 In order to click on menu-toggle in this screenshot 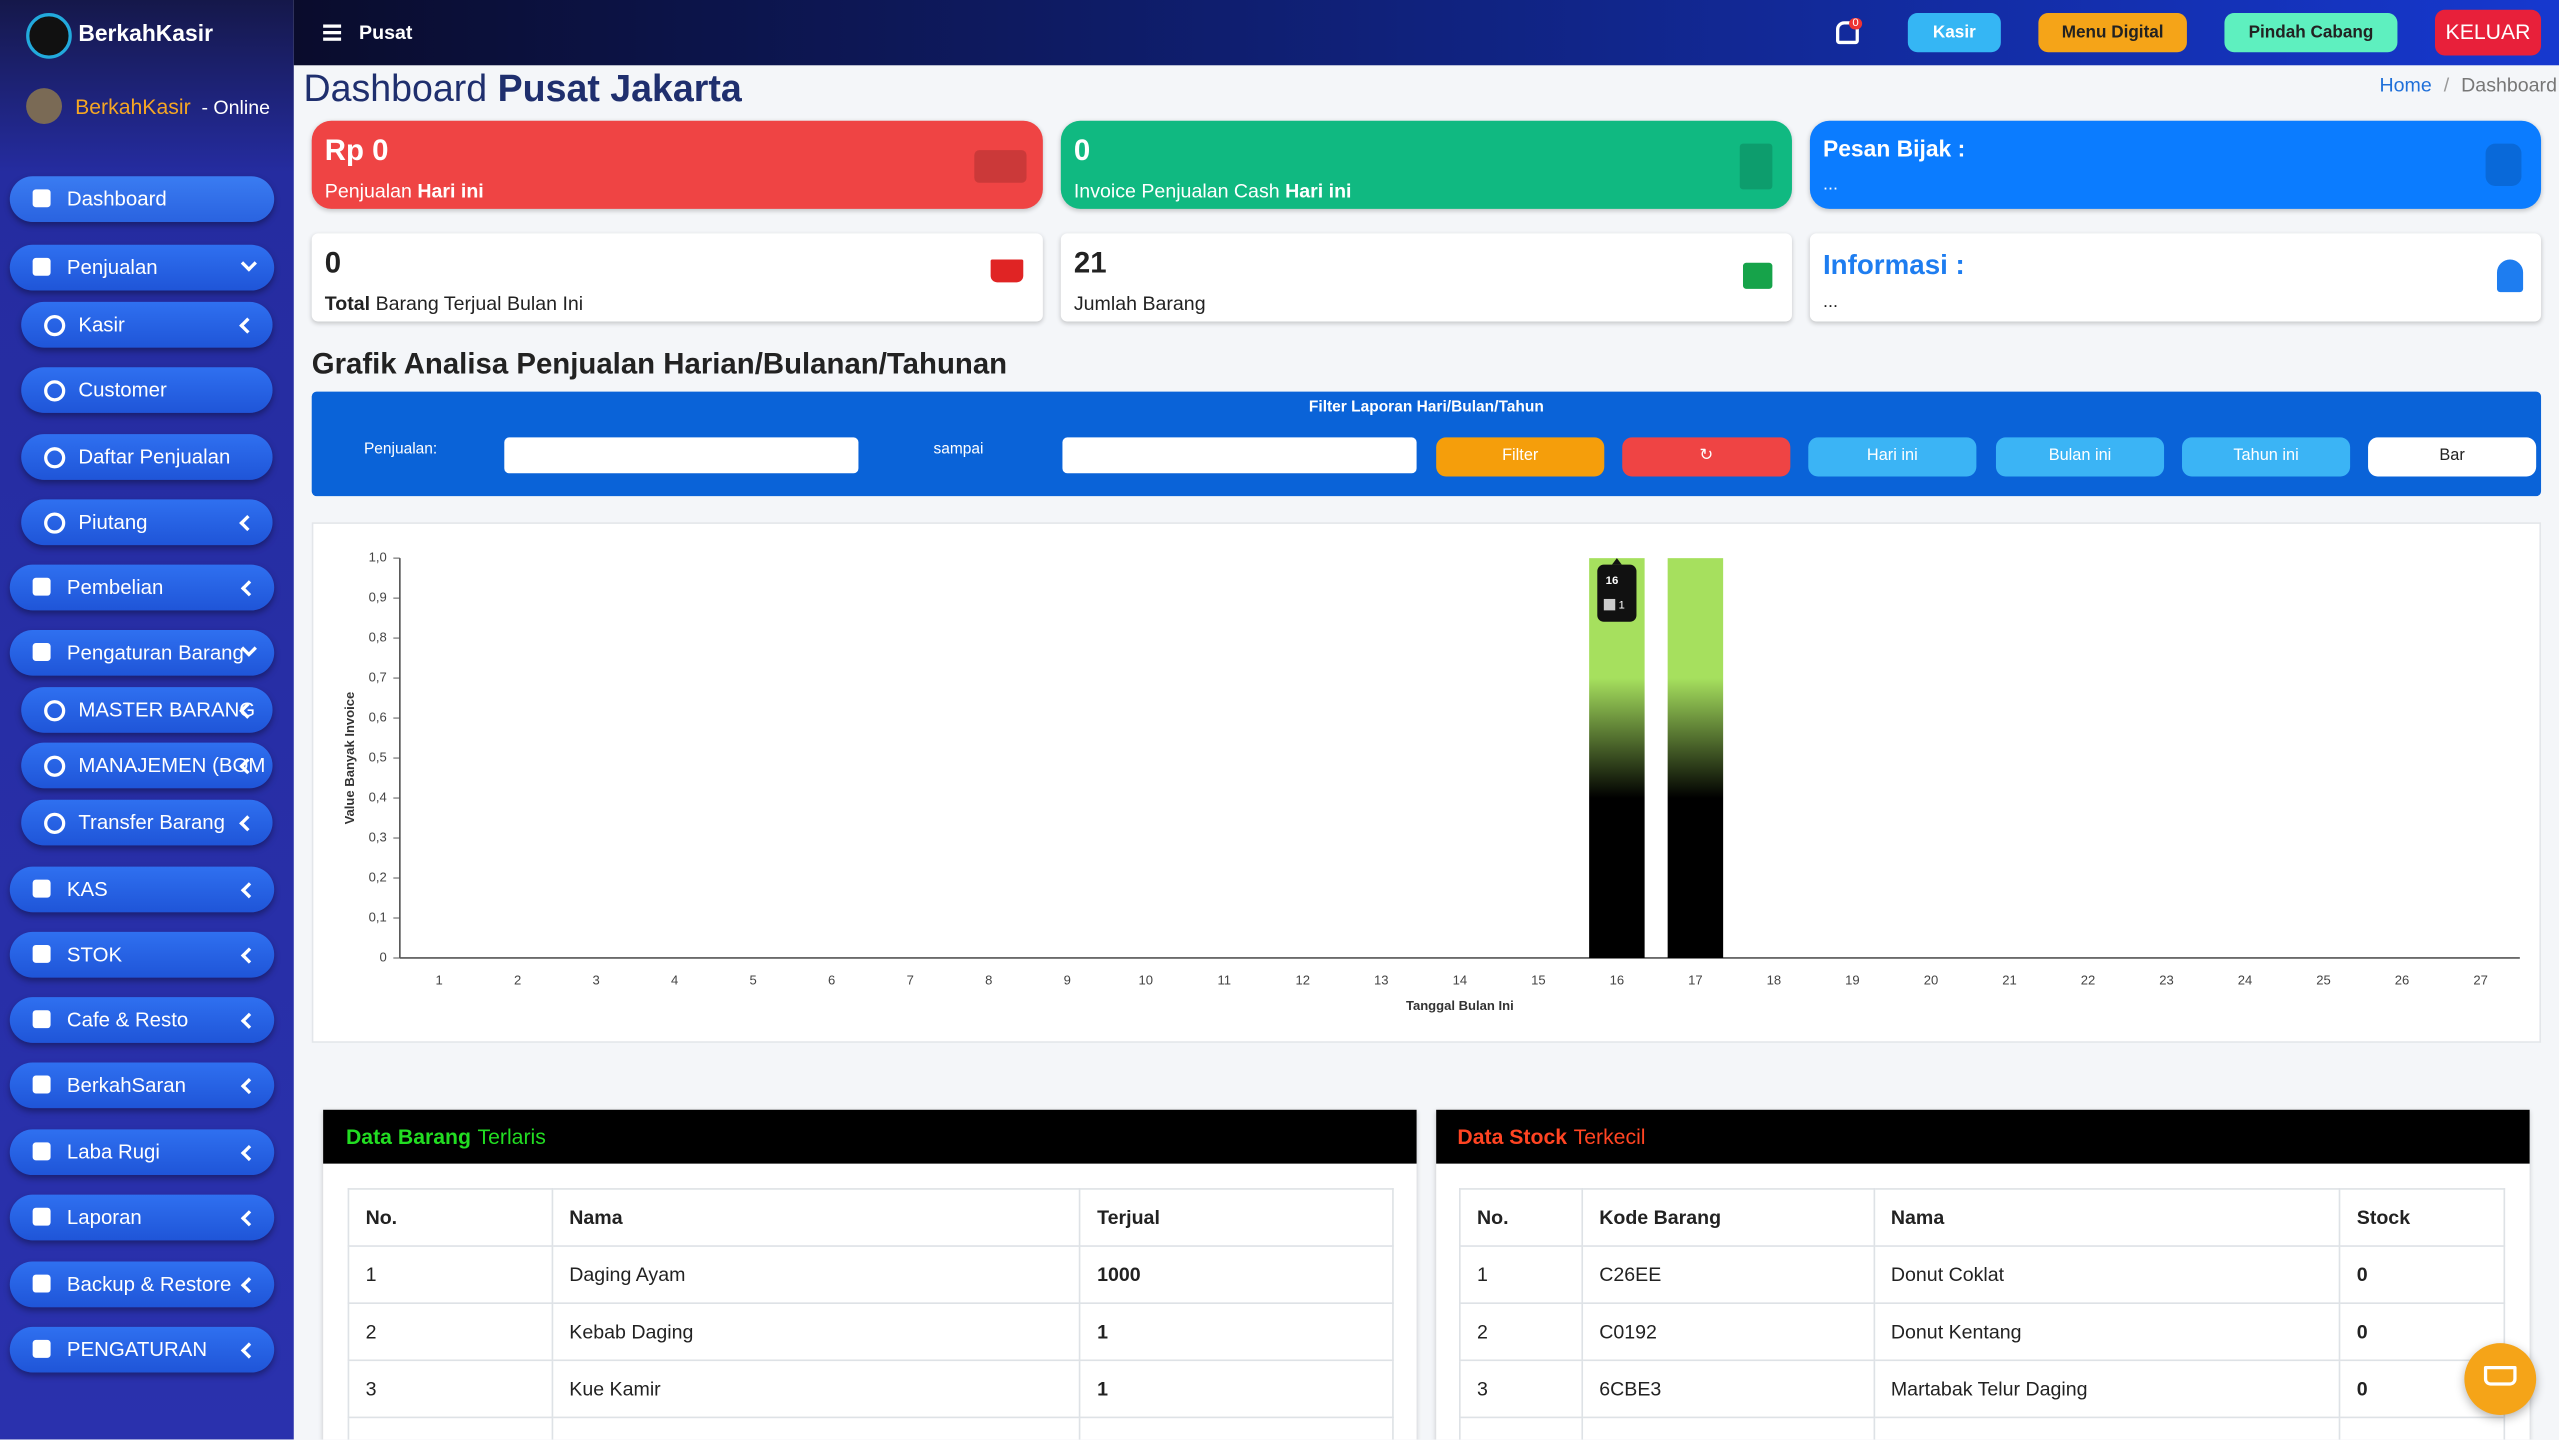, I will do `click(332, 26)`.